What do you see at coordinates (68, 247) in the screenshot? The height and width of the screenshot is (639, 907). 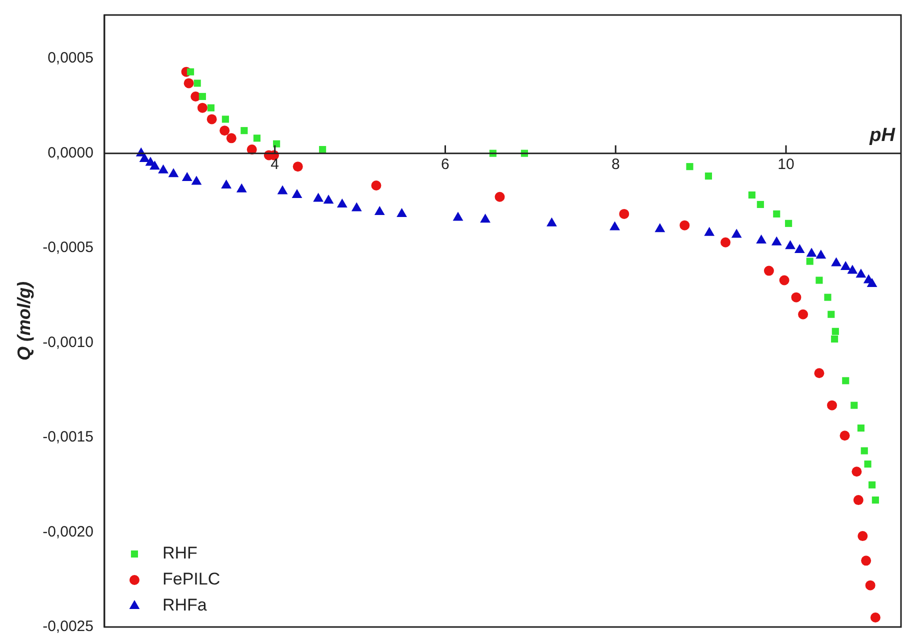 I see `y-tick-label: -0,0005` at bounding box center [68, 247].